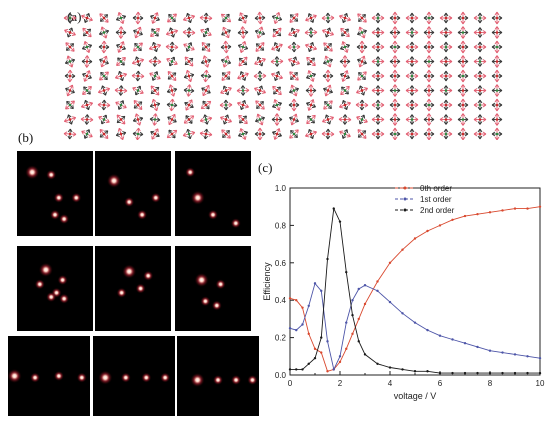  What do you see at coordinates (281, 188) in the screenshot?
I see `y-tick-label: 1.0` at bounding box center [281, 188].